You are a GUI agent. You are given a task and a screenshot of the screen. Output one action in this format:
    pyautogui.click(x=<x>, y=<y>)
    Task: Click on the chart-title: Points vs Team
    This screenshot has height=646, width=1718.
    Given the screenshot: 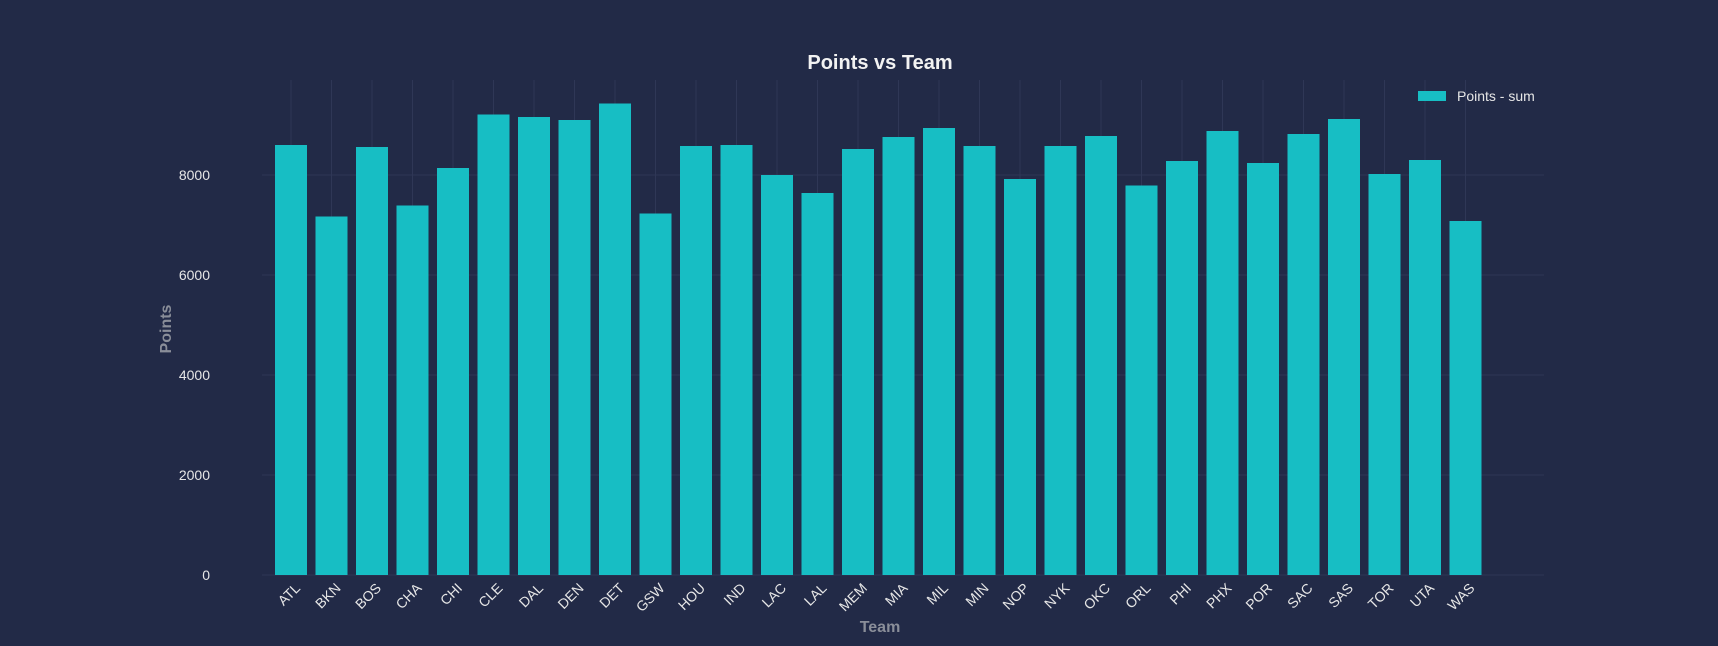 What is the action you would take?
    pyautogui.click(x=879, y=63)
    